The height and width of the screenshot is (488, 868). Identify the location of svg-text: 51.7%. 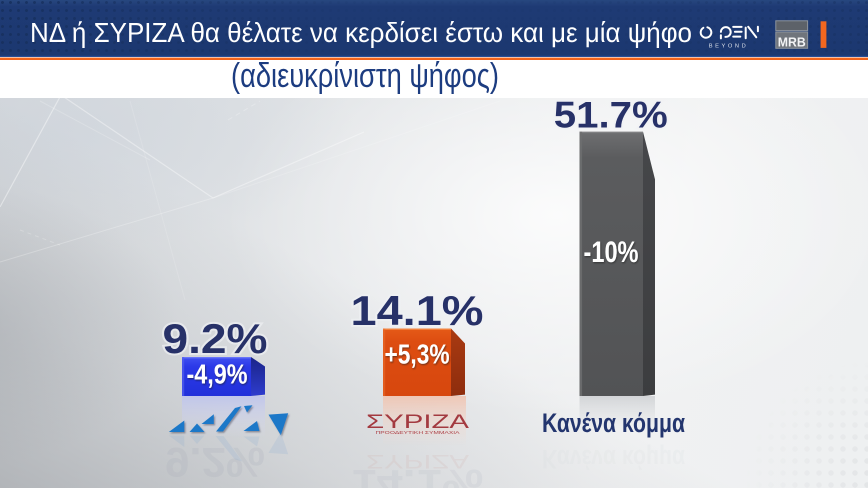
(611, 114).